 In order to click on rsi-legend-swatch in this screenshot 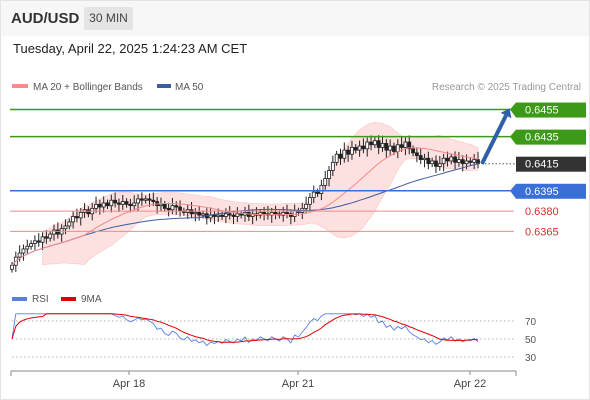, I will do `click(19, 299)`.